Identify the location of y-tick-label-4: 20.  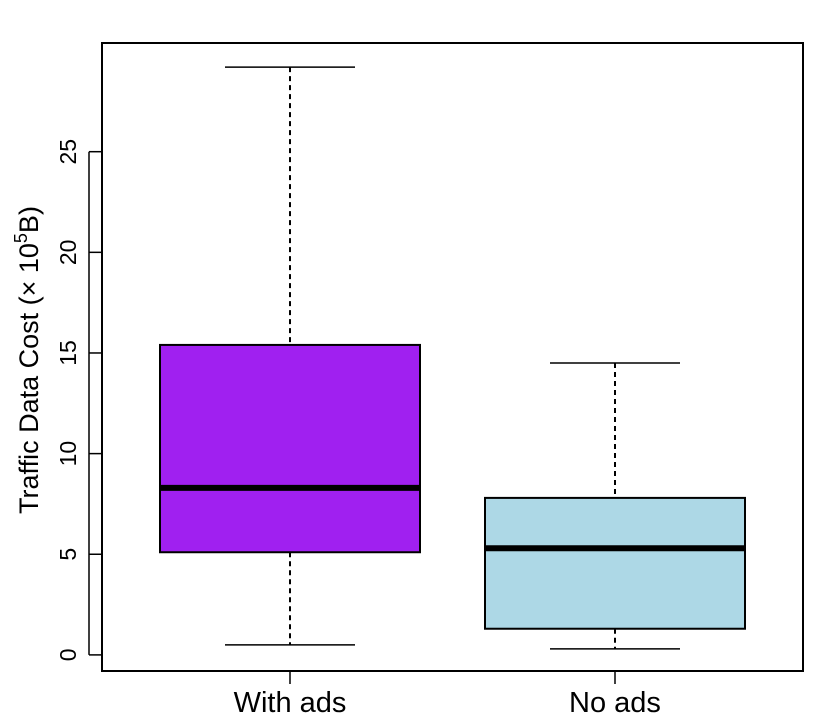
(68, 253).